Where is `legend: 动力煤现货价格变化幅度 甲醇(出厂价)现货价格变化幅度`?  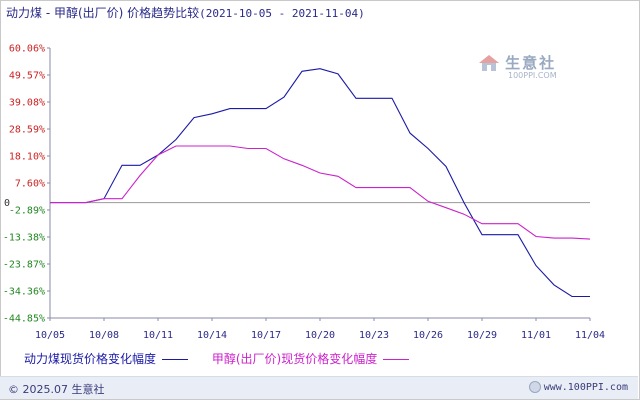 legend: 动力煤现货价格变化幅度 甲醇(出厂价)现货价格变化幅度 is located at coordinates (226, 358).